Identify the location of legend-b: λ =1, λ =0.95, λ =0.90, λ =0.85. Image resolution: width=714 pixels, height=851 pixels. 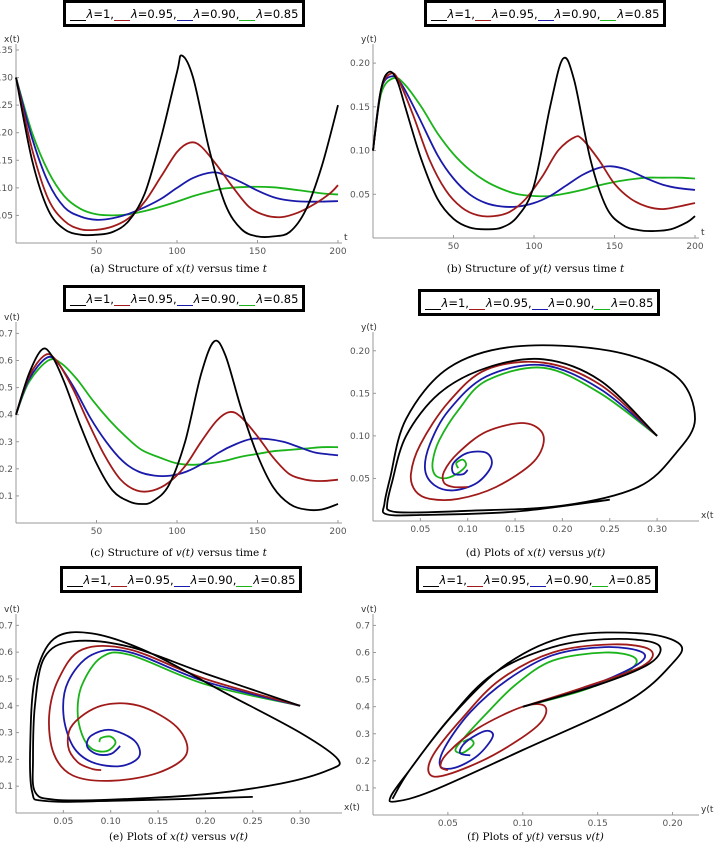
(545, 13).